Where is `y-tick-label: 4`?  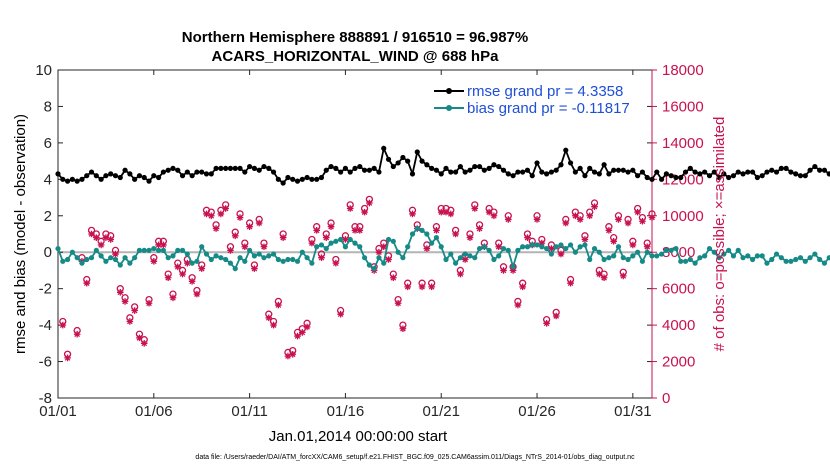 y-tick-label: 4 is located at coordinates (48, 179).